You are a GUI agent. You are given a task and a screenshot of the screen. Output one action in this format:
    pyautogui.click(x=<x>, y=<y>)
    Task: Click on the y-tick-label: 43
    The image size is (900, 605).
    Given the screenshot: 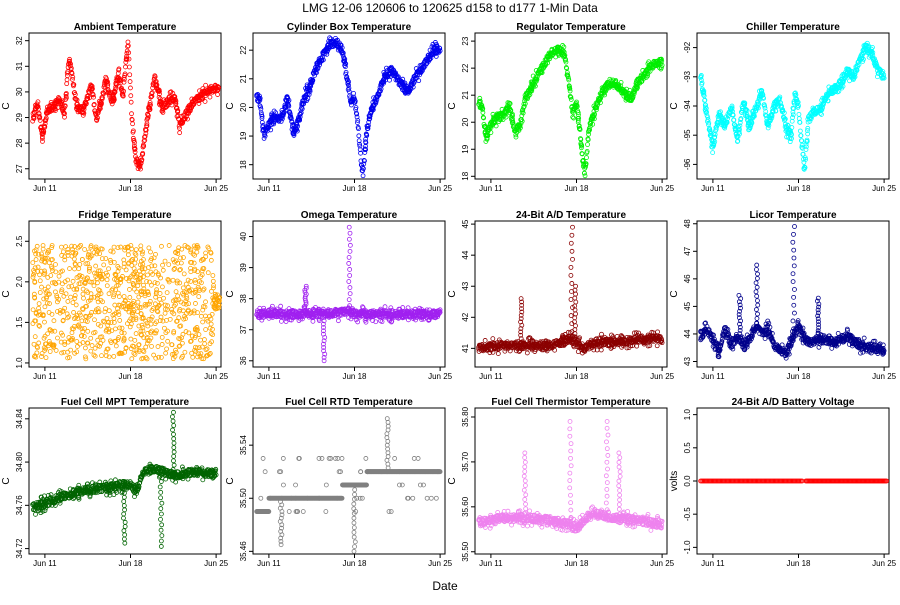 What is the action you would take?
    pyautogui.click(x=465, y=285)
    